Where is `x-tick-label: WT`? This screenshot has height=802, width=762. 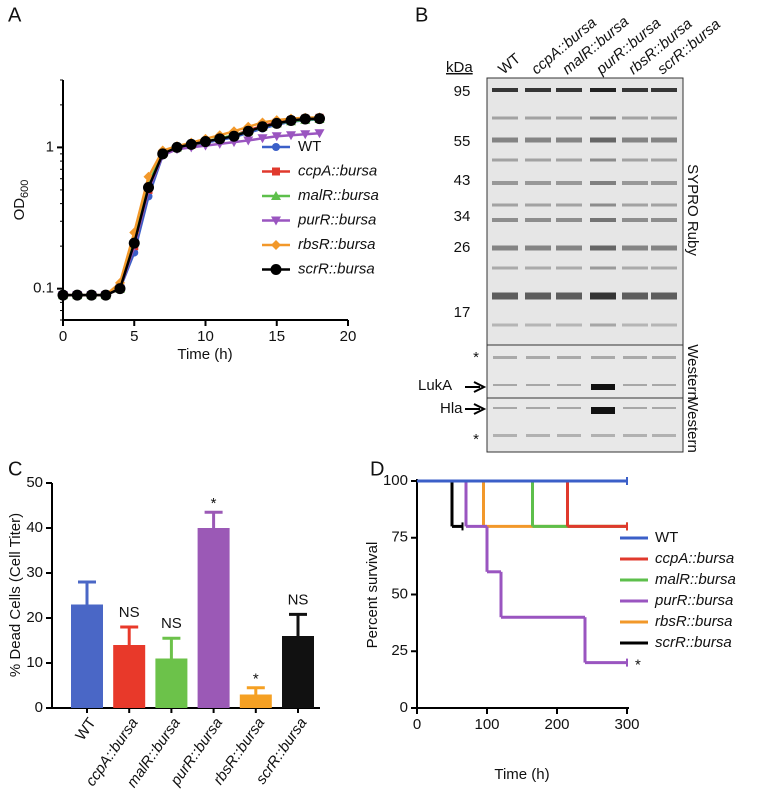 x-tick-label: WT is located at coordinates (85, 729).